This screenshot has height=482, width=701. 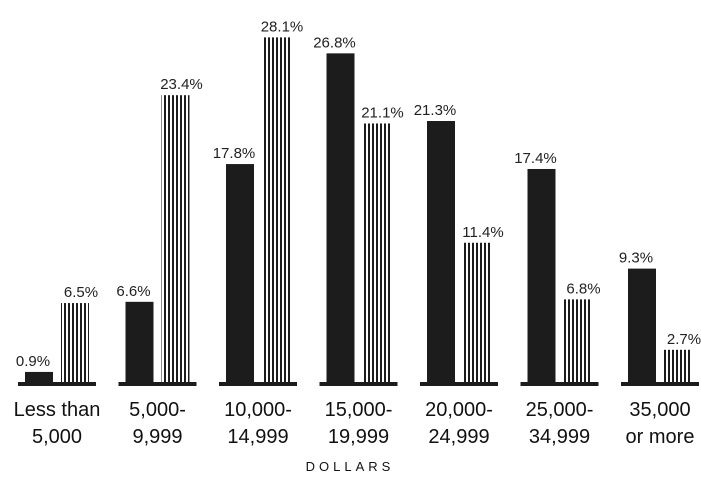 I want to click on striped-value-label-5: 6.8%, so click(x=583, y=288).